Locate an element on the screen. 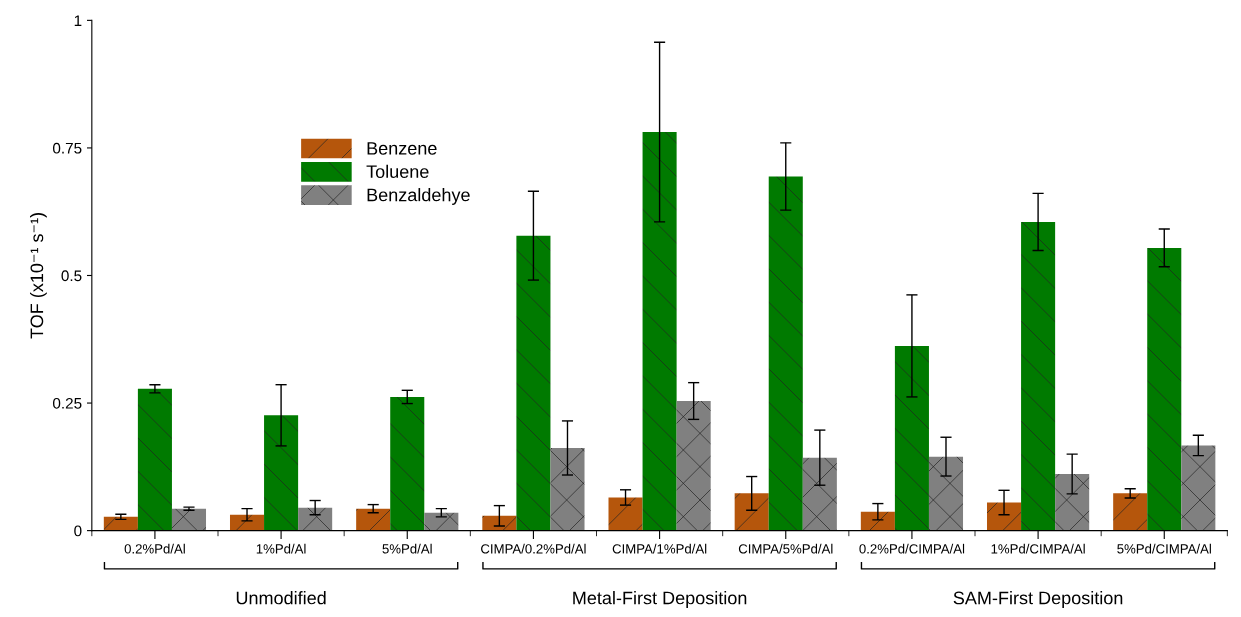  text: Unmodified is located at coordinates (281, 598).